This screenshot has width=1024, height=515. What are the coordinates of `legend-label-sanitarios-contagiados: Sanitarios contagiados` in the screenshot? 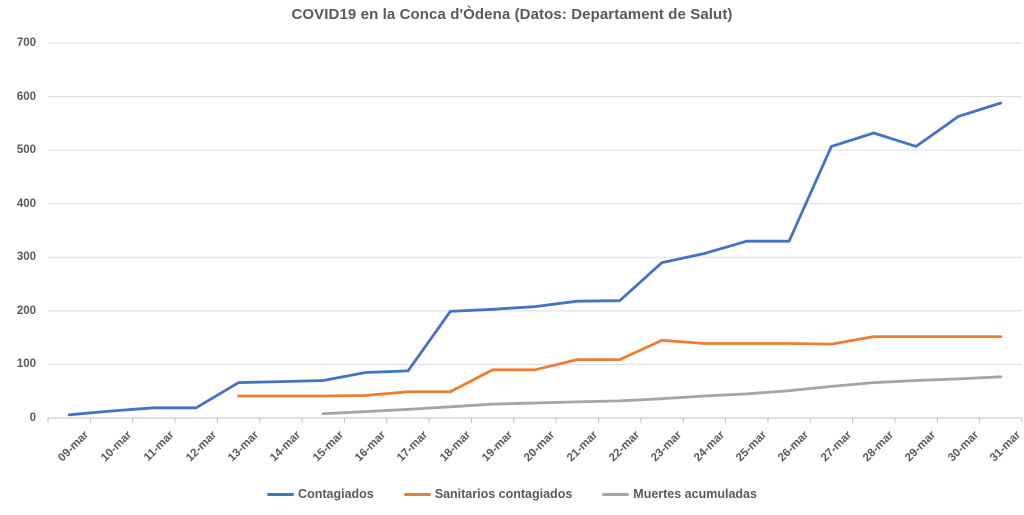 It's located at (503, 494).